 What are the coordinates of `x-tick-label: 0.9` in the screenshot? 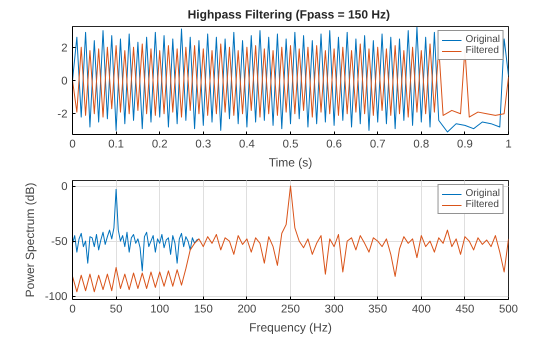 It's located at (465, 144).